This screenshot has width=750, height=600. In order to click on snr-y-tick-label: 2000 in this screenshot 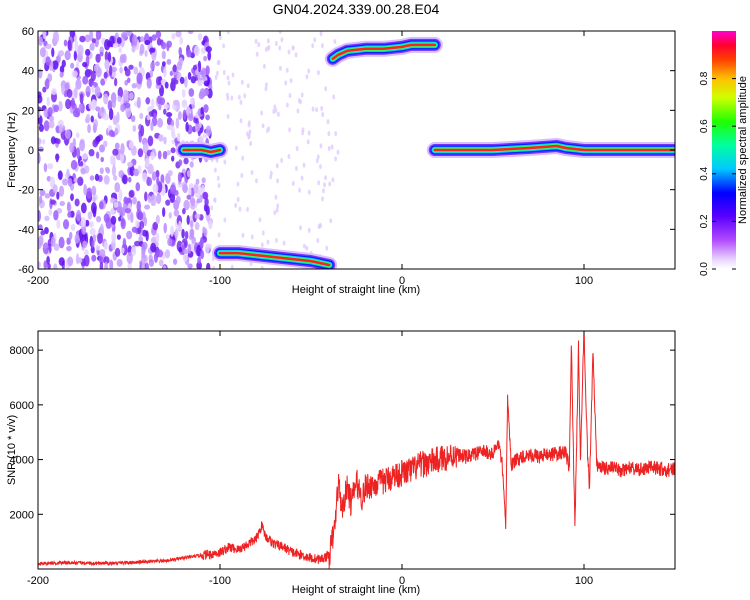, I will do `click(22, 515)`.